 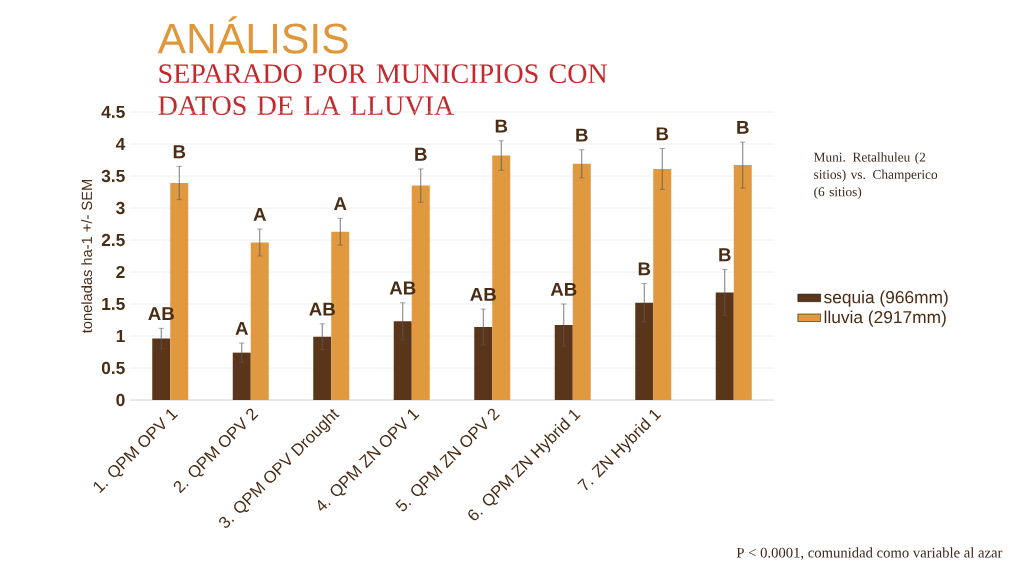 I want to click on chart-title: ANÁLISIS, so click(x=252, y=35).